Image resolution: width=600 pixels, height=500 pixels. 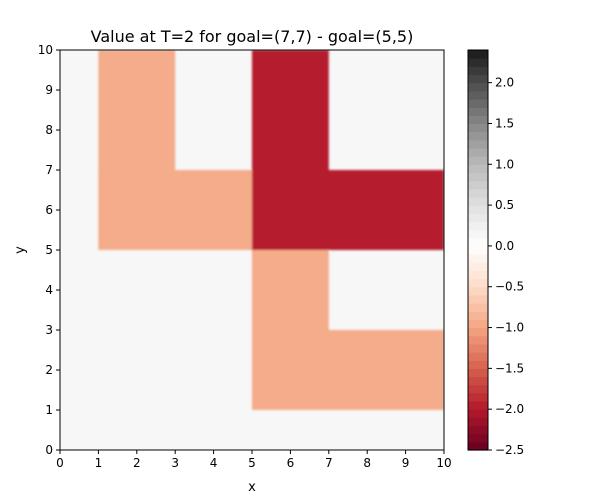 What do you see at coordinates (49, 330) in the screenshot?
I see `y-tick-label: 3` at bounding box center [49, 330].